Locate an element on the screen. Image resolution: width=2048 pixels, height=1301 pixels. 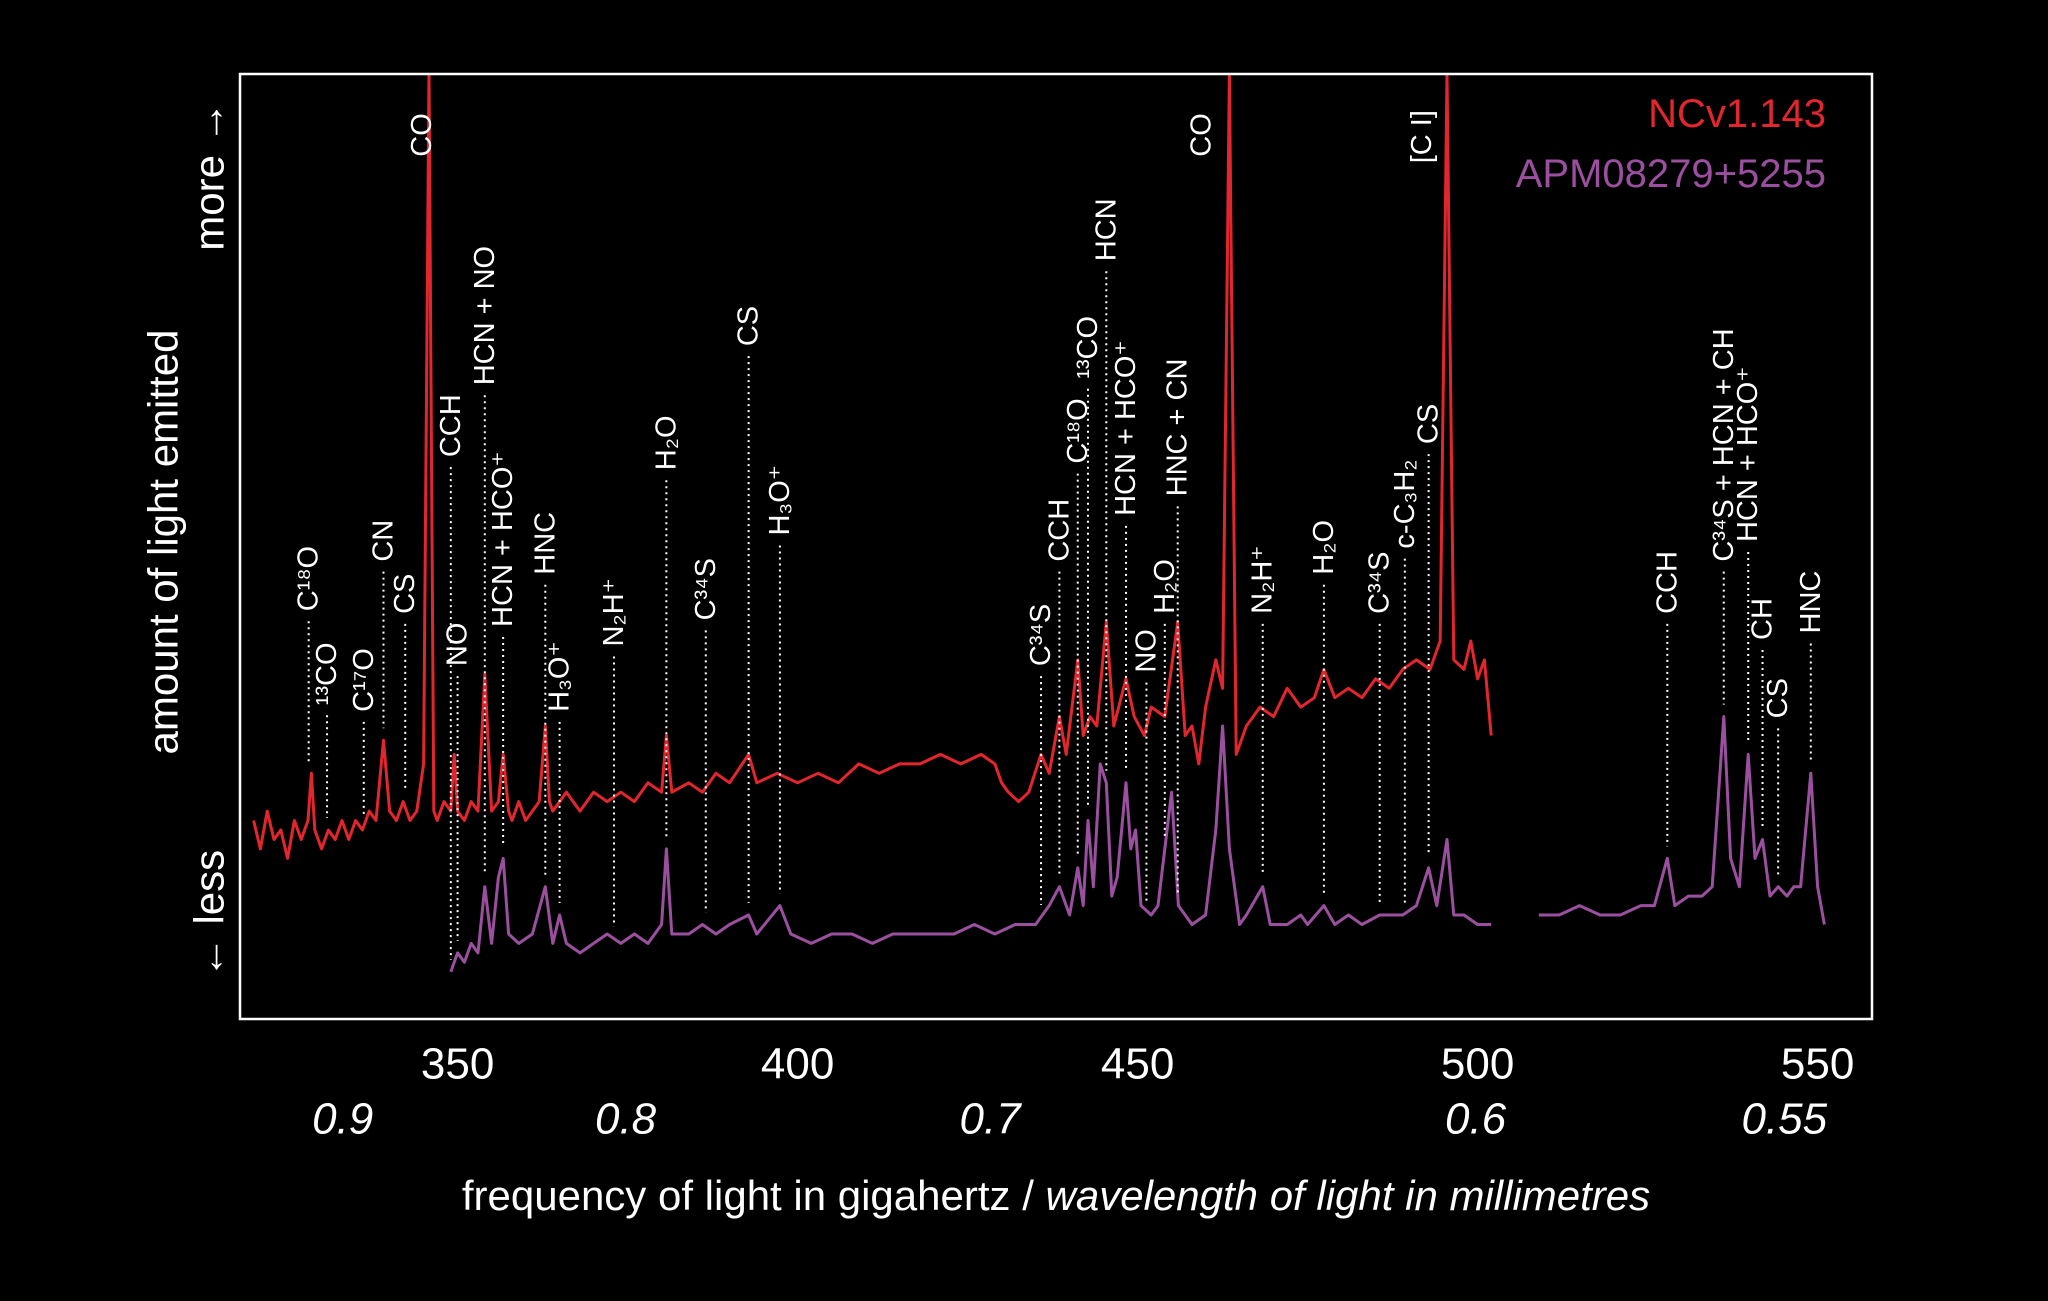
x-tick-label: 350 is located at coordinates (457, 1064).